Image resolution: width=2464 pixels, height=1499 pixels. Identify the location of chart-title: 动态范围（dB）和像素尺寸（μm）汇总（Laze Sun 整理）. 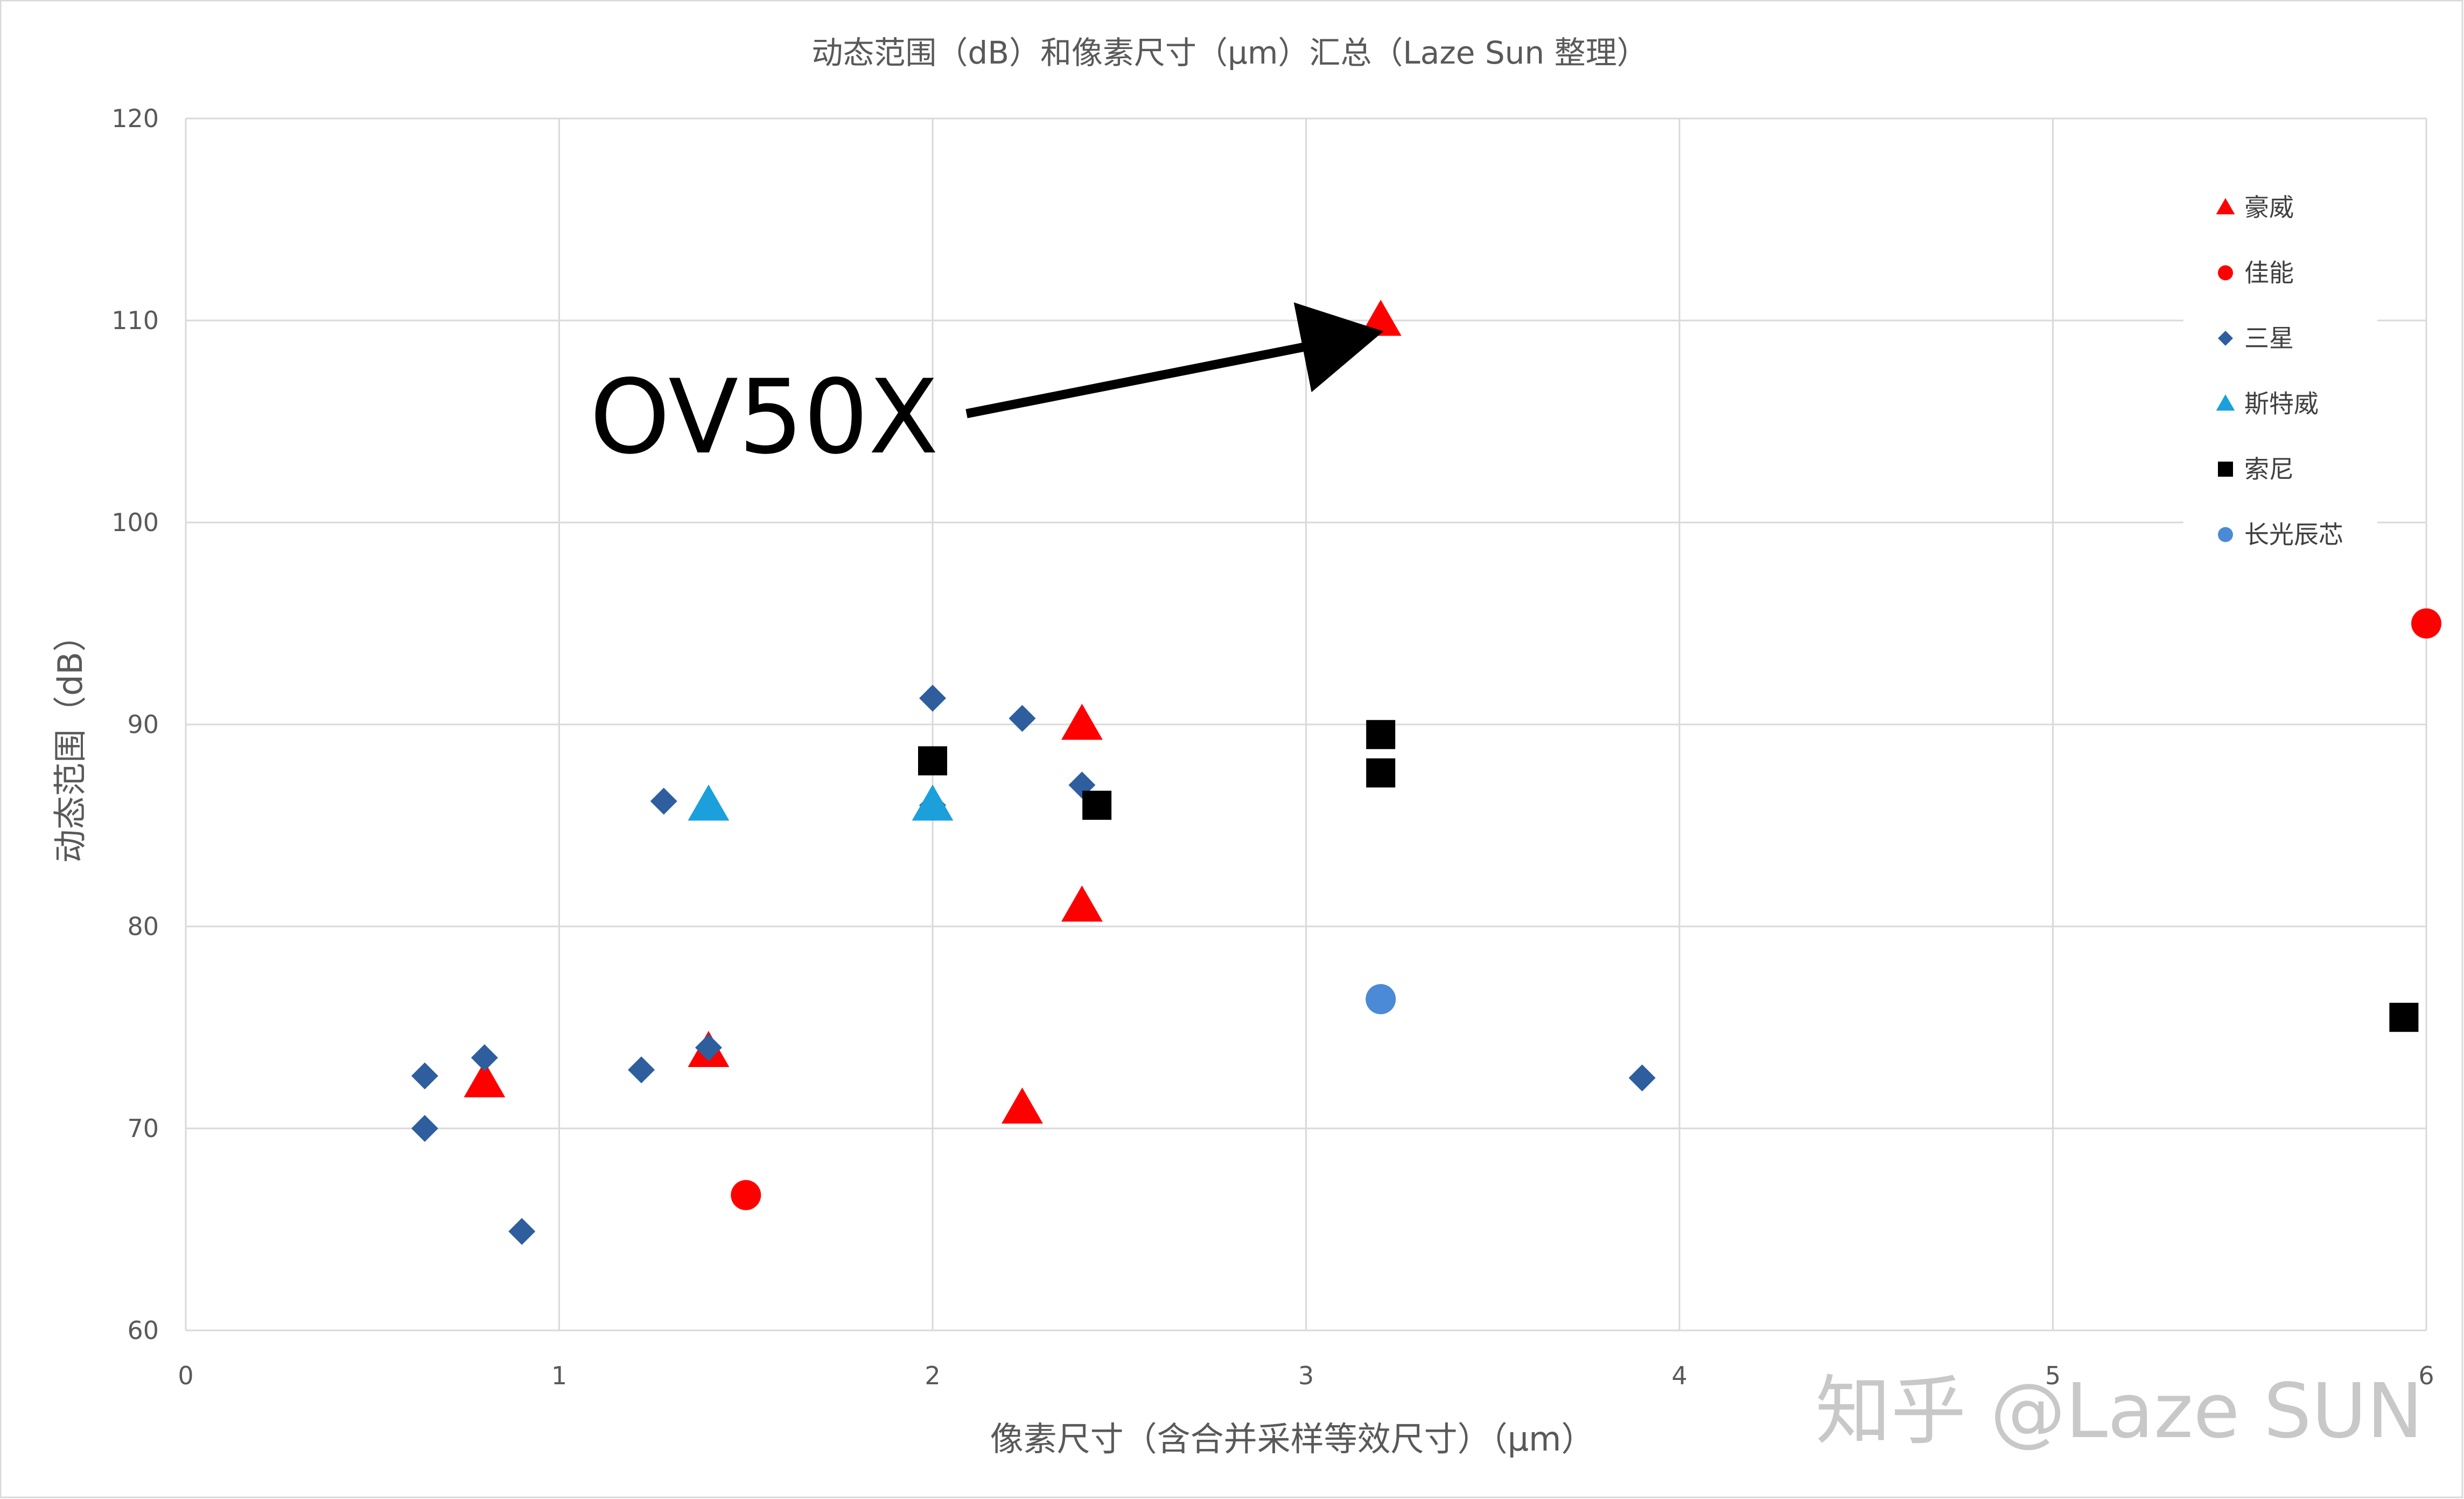
(1229, 52).